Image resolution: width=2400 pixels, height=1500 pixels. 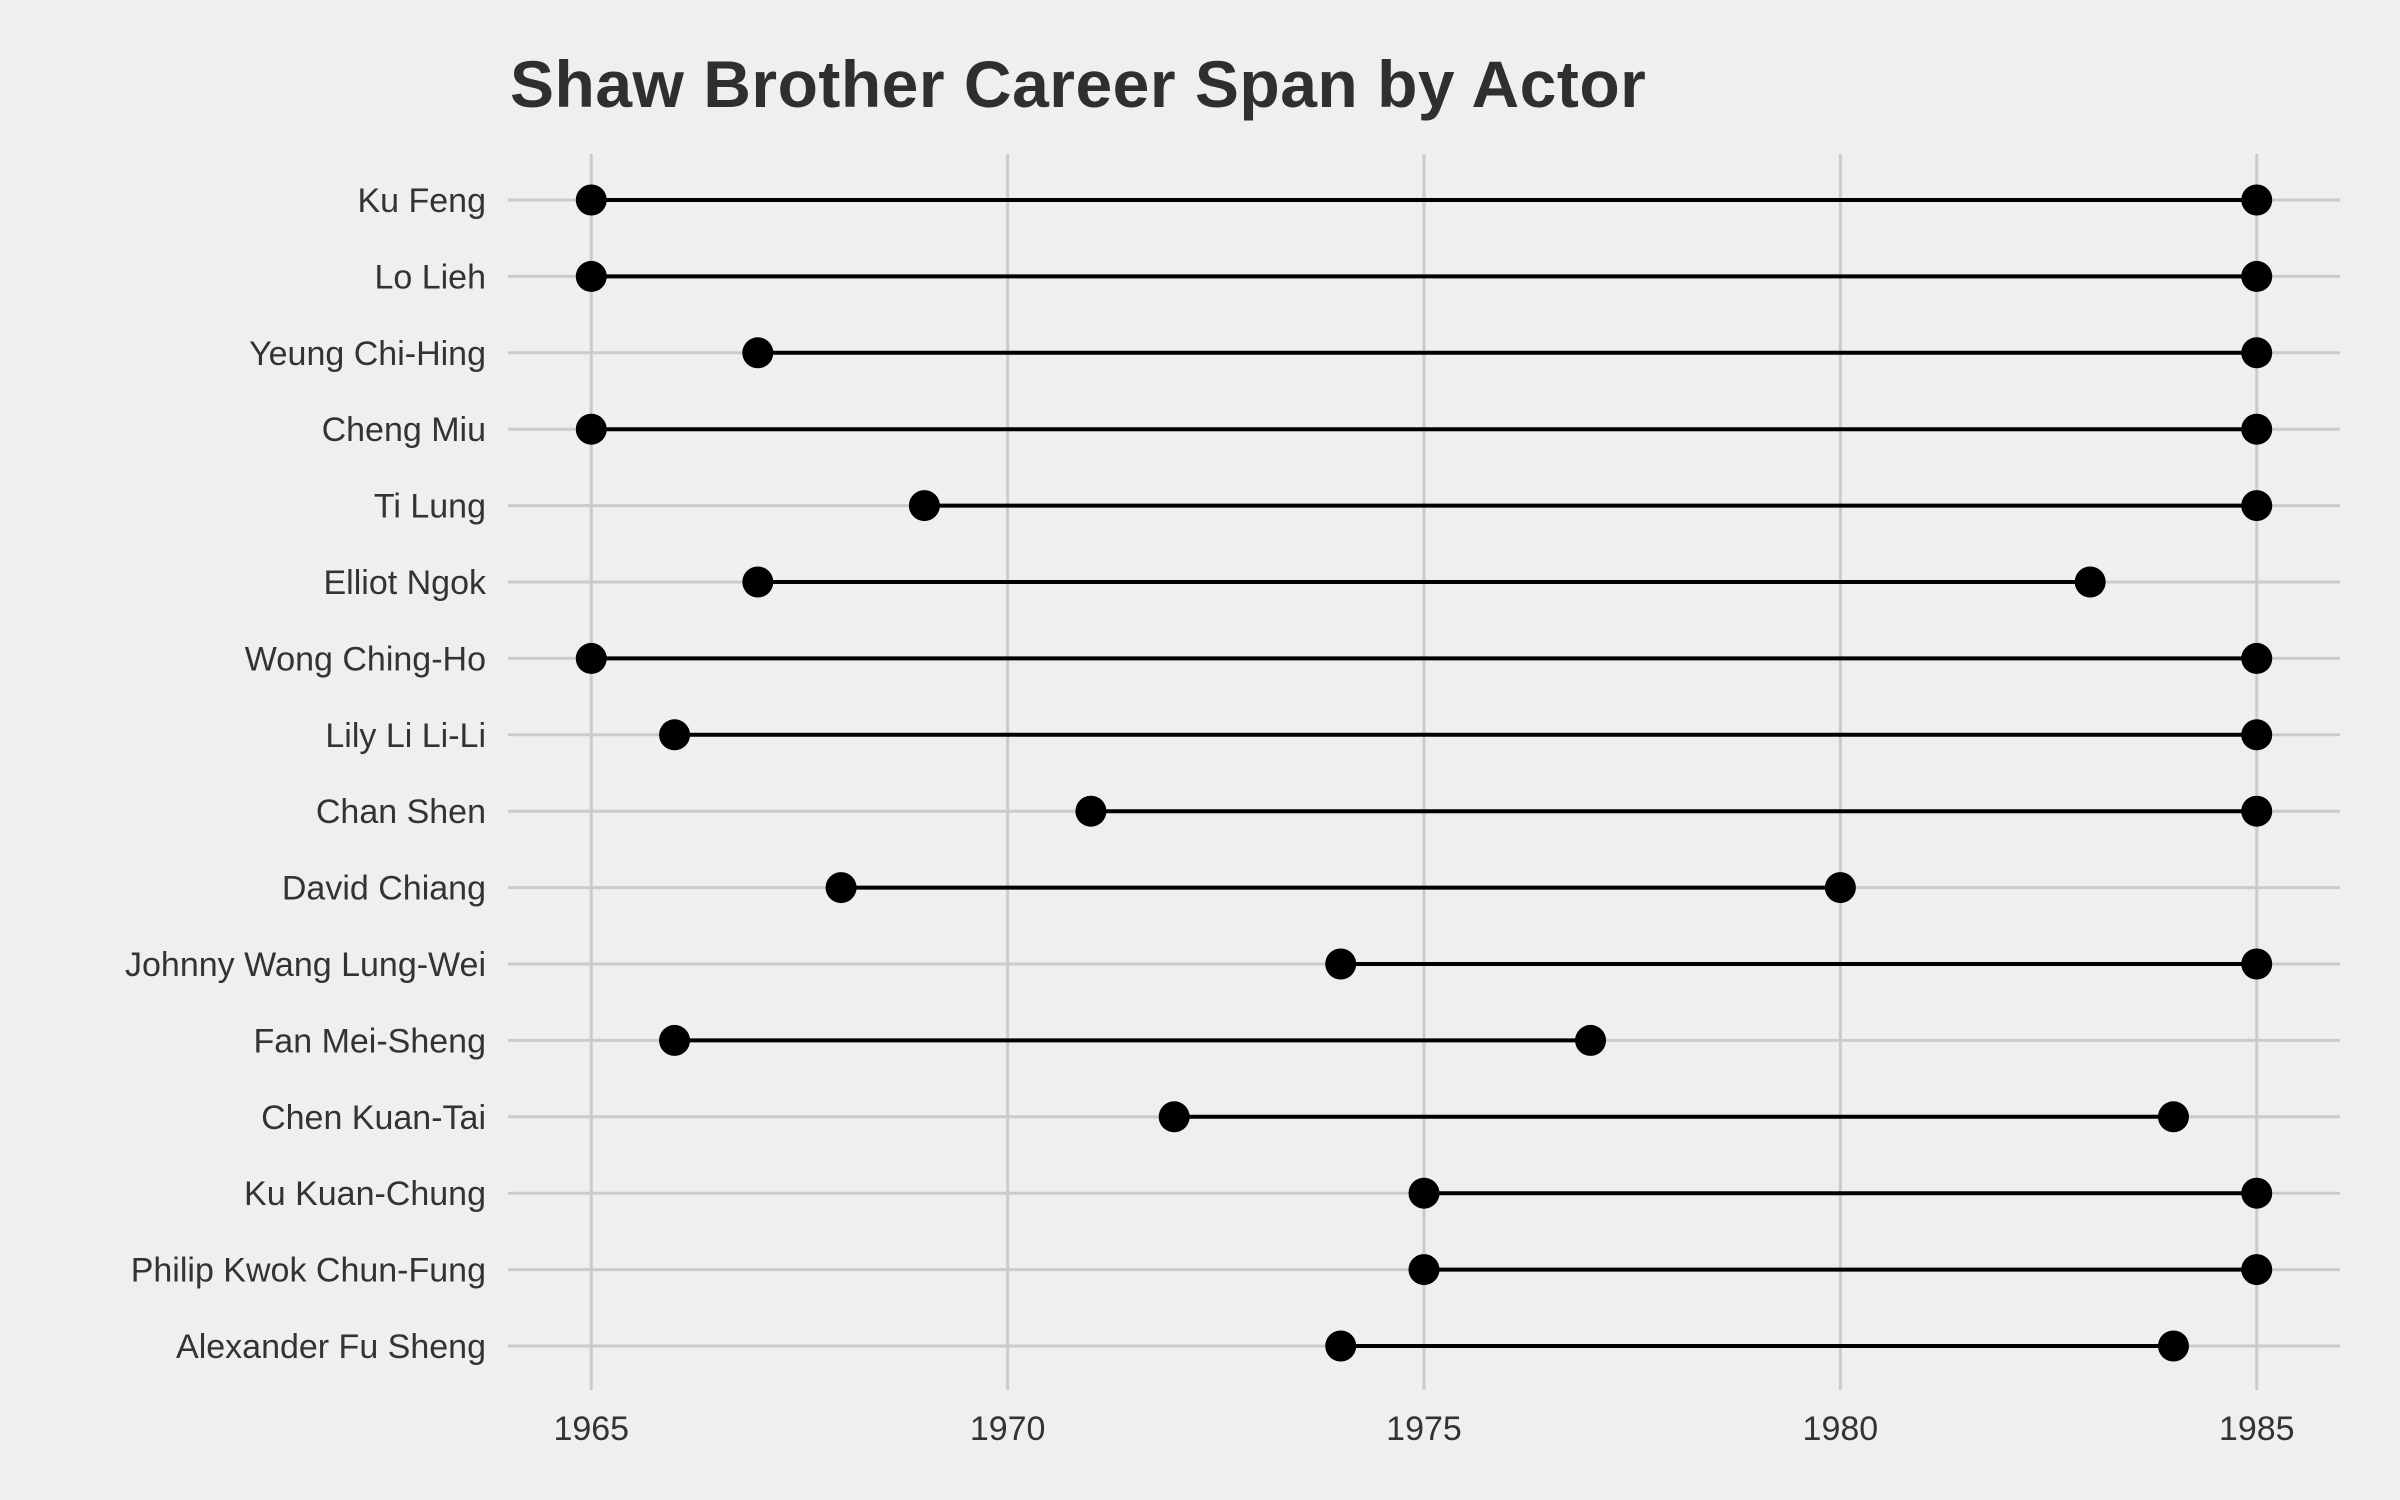 What do you see at coordinates (308, 1271) in the screenshot?
I see `y-tick-label: Philip Kwok Chun-Fung` at bounding box center [308, 1271].